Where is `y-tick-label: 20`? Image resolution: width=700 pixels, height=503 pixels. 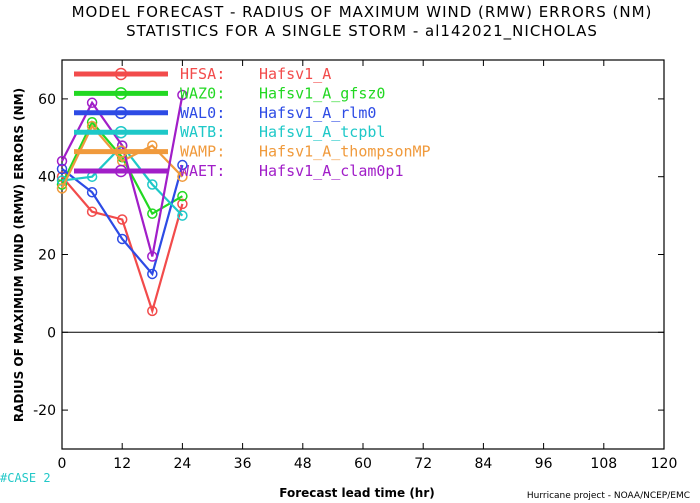 y-tick-label: 20 is located at coordinates (47, 256).